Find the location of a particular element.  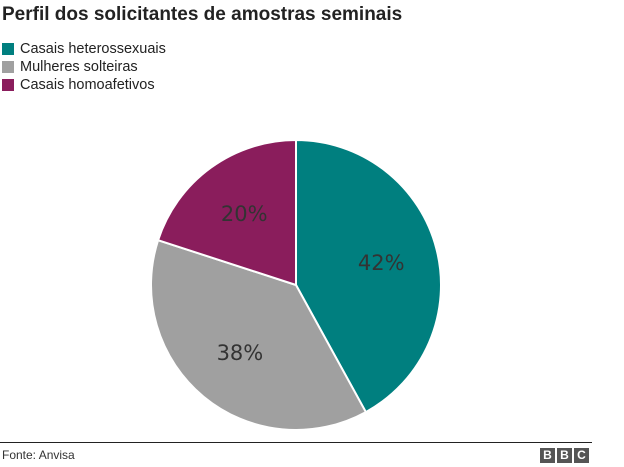

legend-label: Mulheres solteiras is located at coordinates (79, 67).